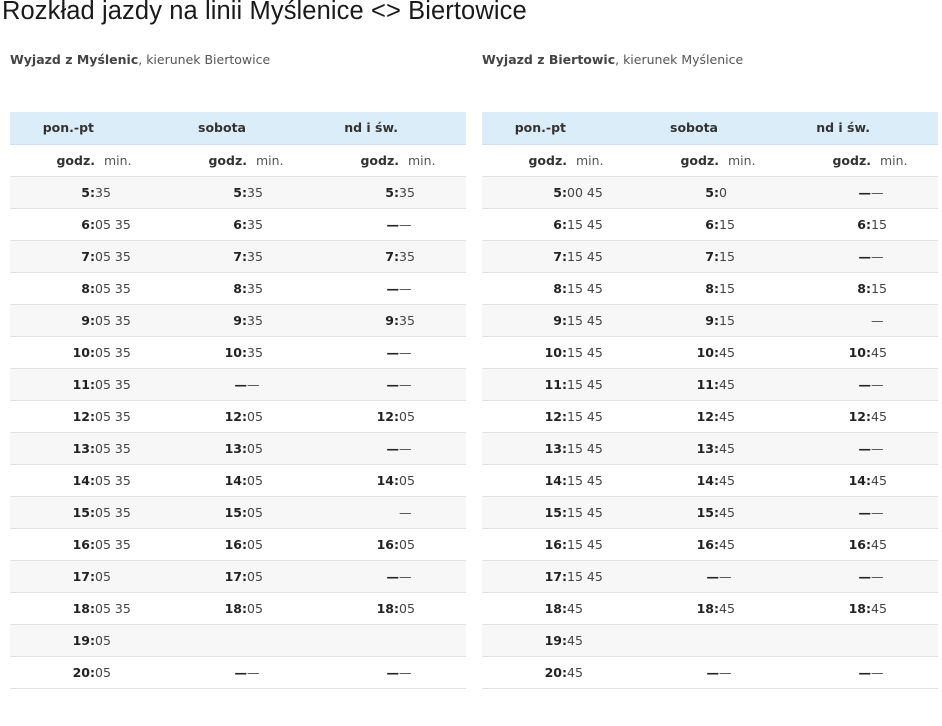 The width and height of the screenshot is (942, 726). What do you see at coordinates (238, 416) in the screenshot?
I see `table-row: 12: 05 35 12: 05 12: 05` at bounding box center [238, 416].